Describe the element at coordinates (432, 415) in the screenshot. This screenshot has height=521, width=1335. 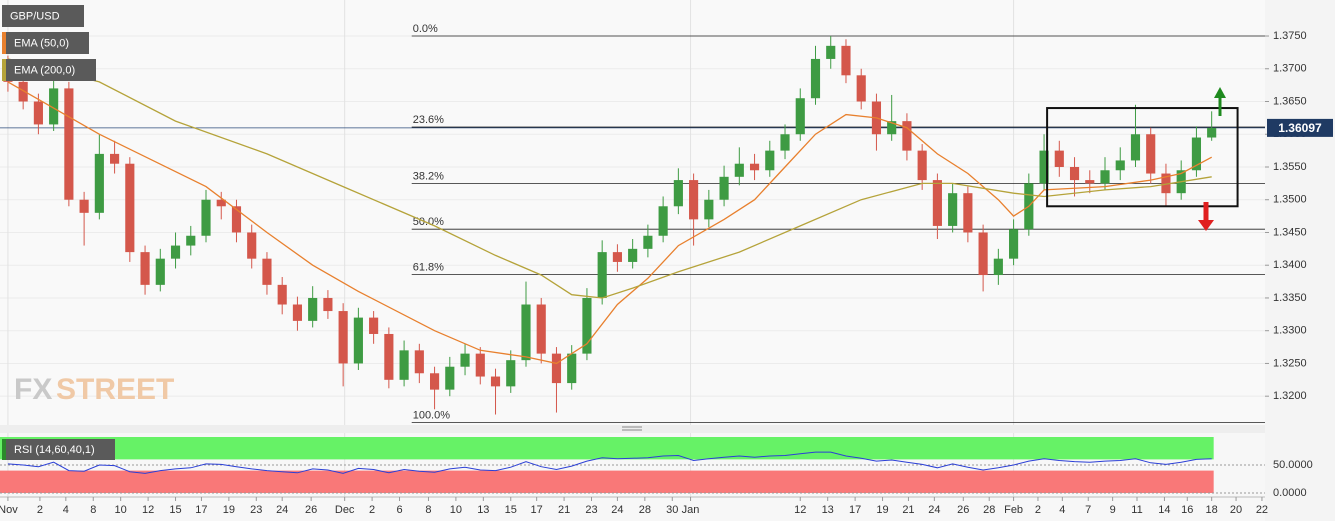
I see `fib-label: 100.0%` at that location.